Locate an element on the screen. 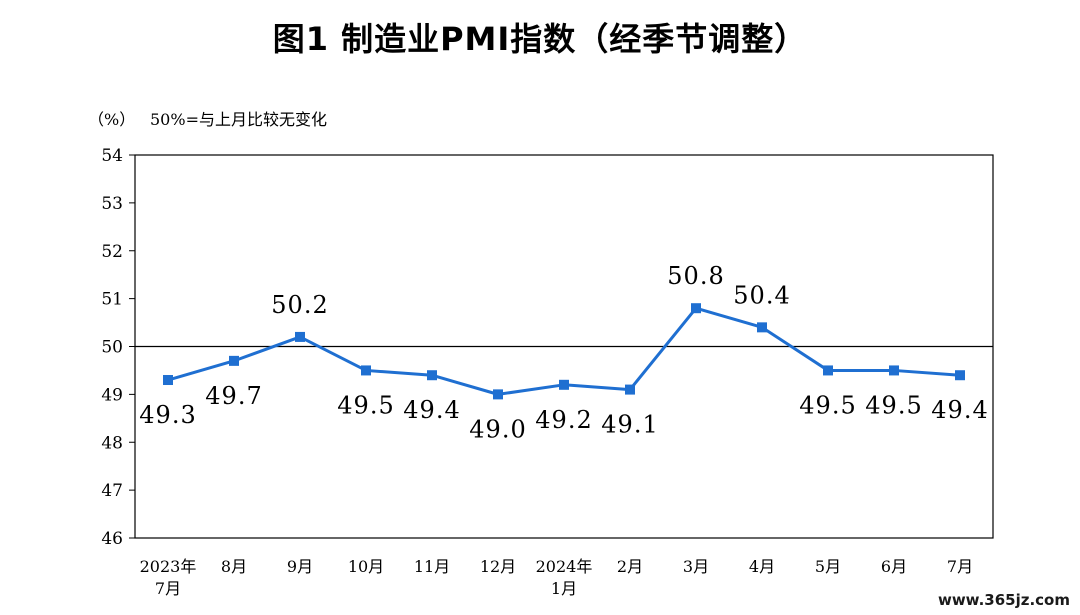 The image size is (1080, 615). x-tick-label: 1月 is located at coordinates (564, 588).